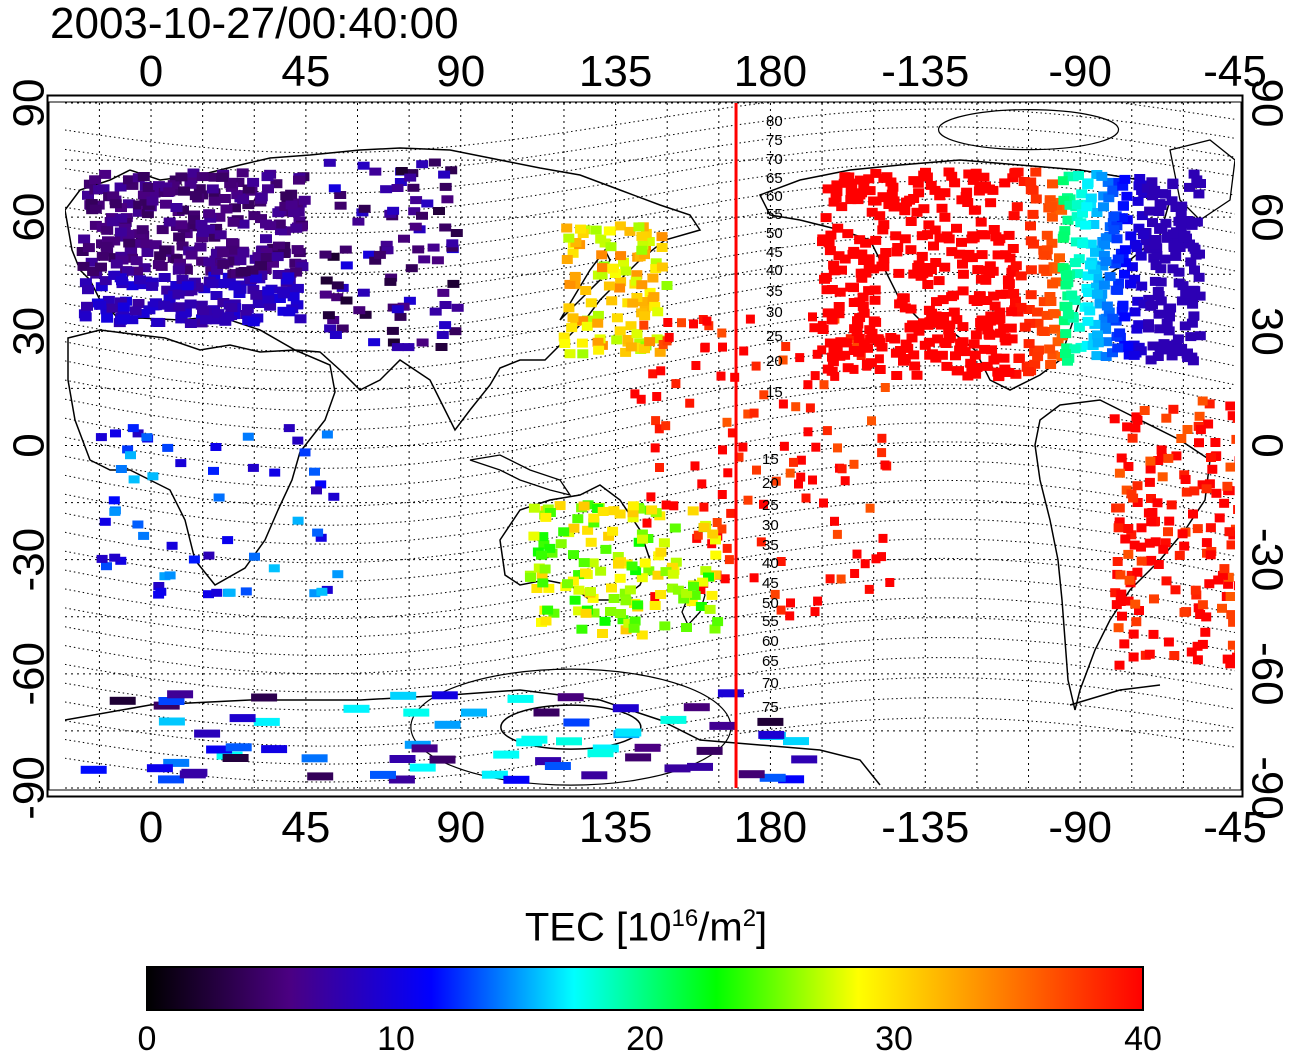  Describe the element at coordinates (894, 1038) in the screenshot. I see `colorbar-tick-label: 30` at that location.